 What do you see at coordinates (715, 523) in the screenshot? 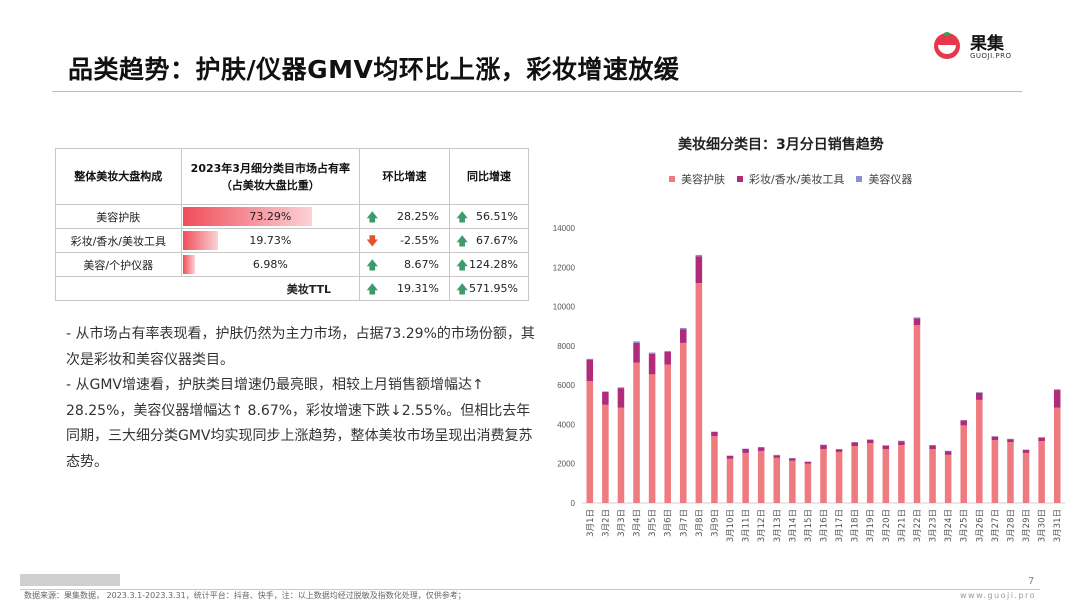
I see `x-tick-label: 3月9日` at bounding box center [715, 523].